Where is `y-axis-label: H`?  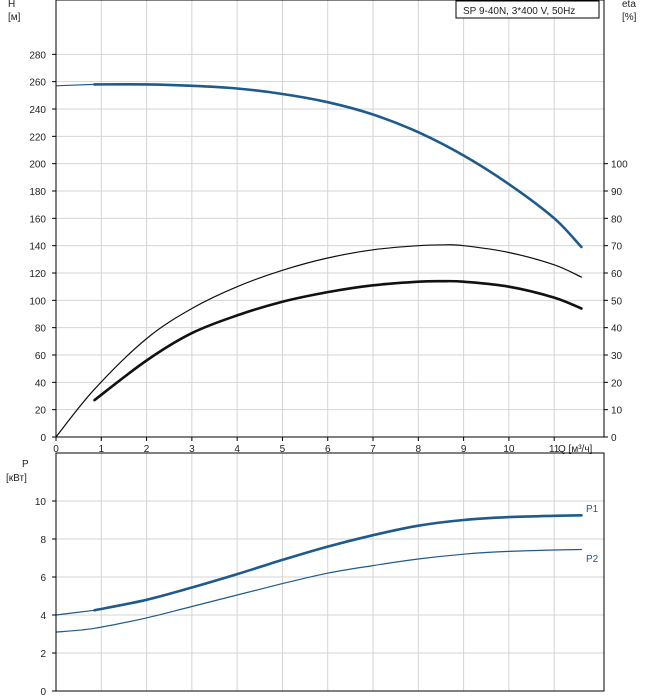
y-axis-label: H is located at coordinates (11, 5).